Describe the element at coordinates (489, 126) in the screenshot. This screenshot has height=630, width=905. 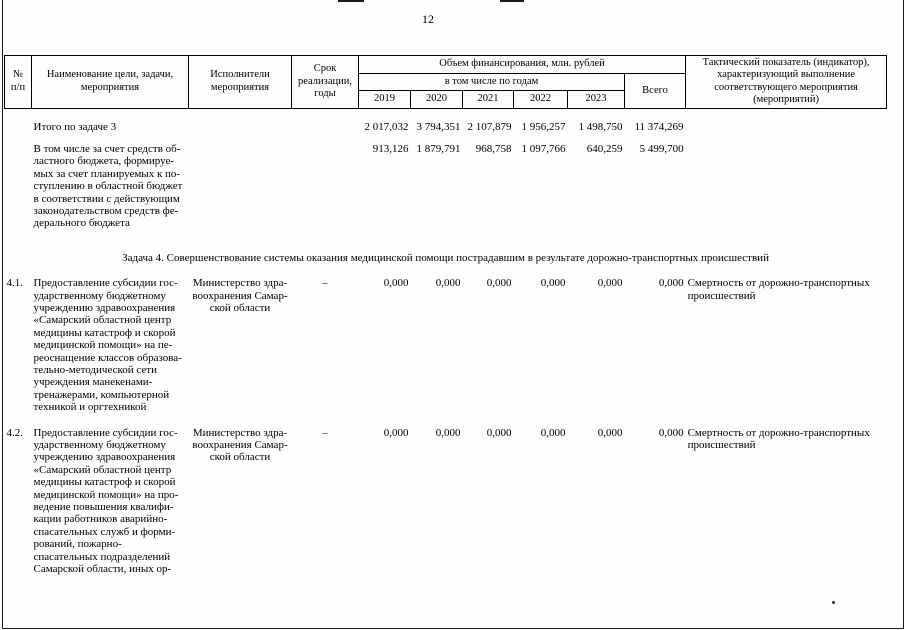
I see `value-2021: 2 107,879` at that location.